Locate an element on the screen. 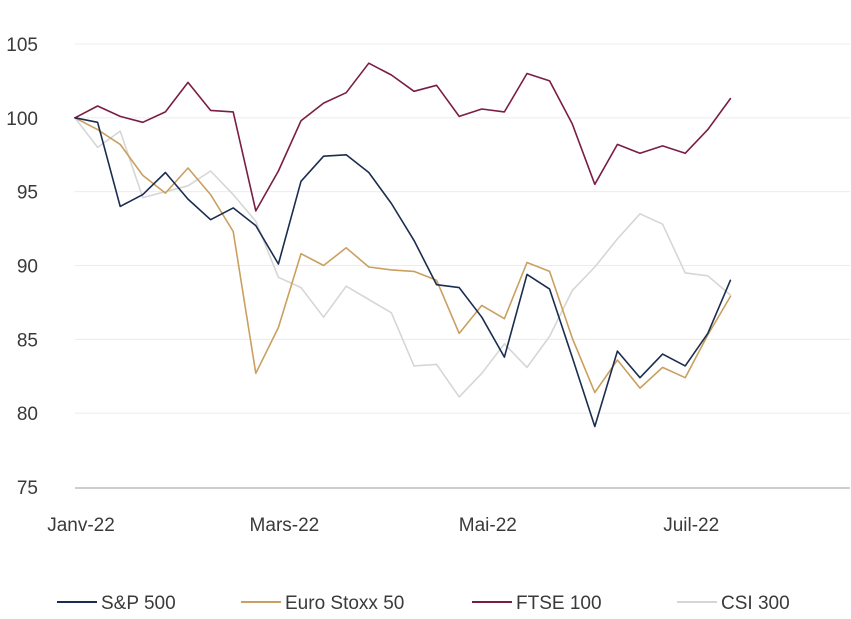 This screenshot has width=851, height=619. legend-label: FTSE 100 is located at coordinates (559, 603).